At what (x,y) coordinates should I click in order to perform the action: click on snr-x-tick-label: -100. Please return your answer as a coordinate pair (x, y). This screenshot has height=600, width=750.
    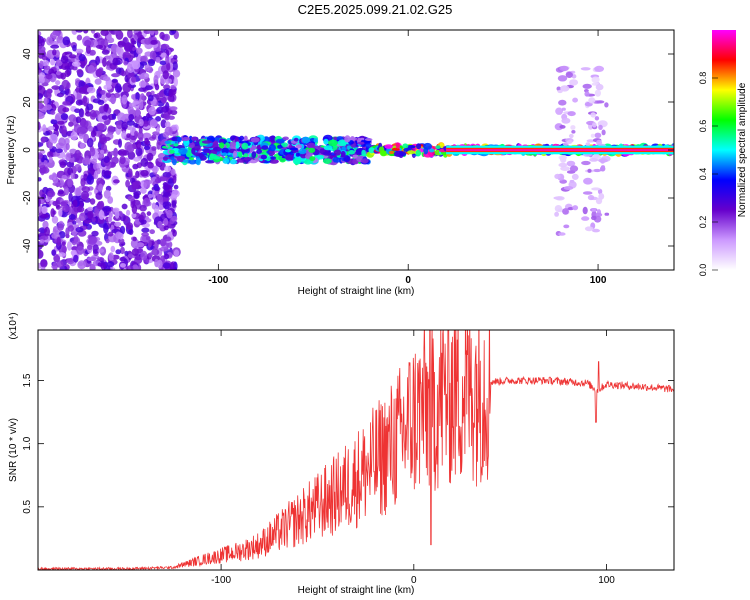
    Looking at the image, I should click on (221, 580).